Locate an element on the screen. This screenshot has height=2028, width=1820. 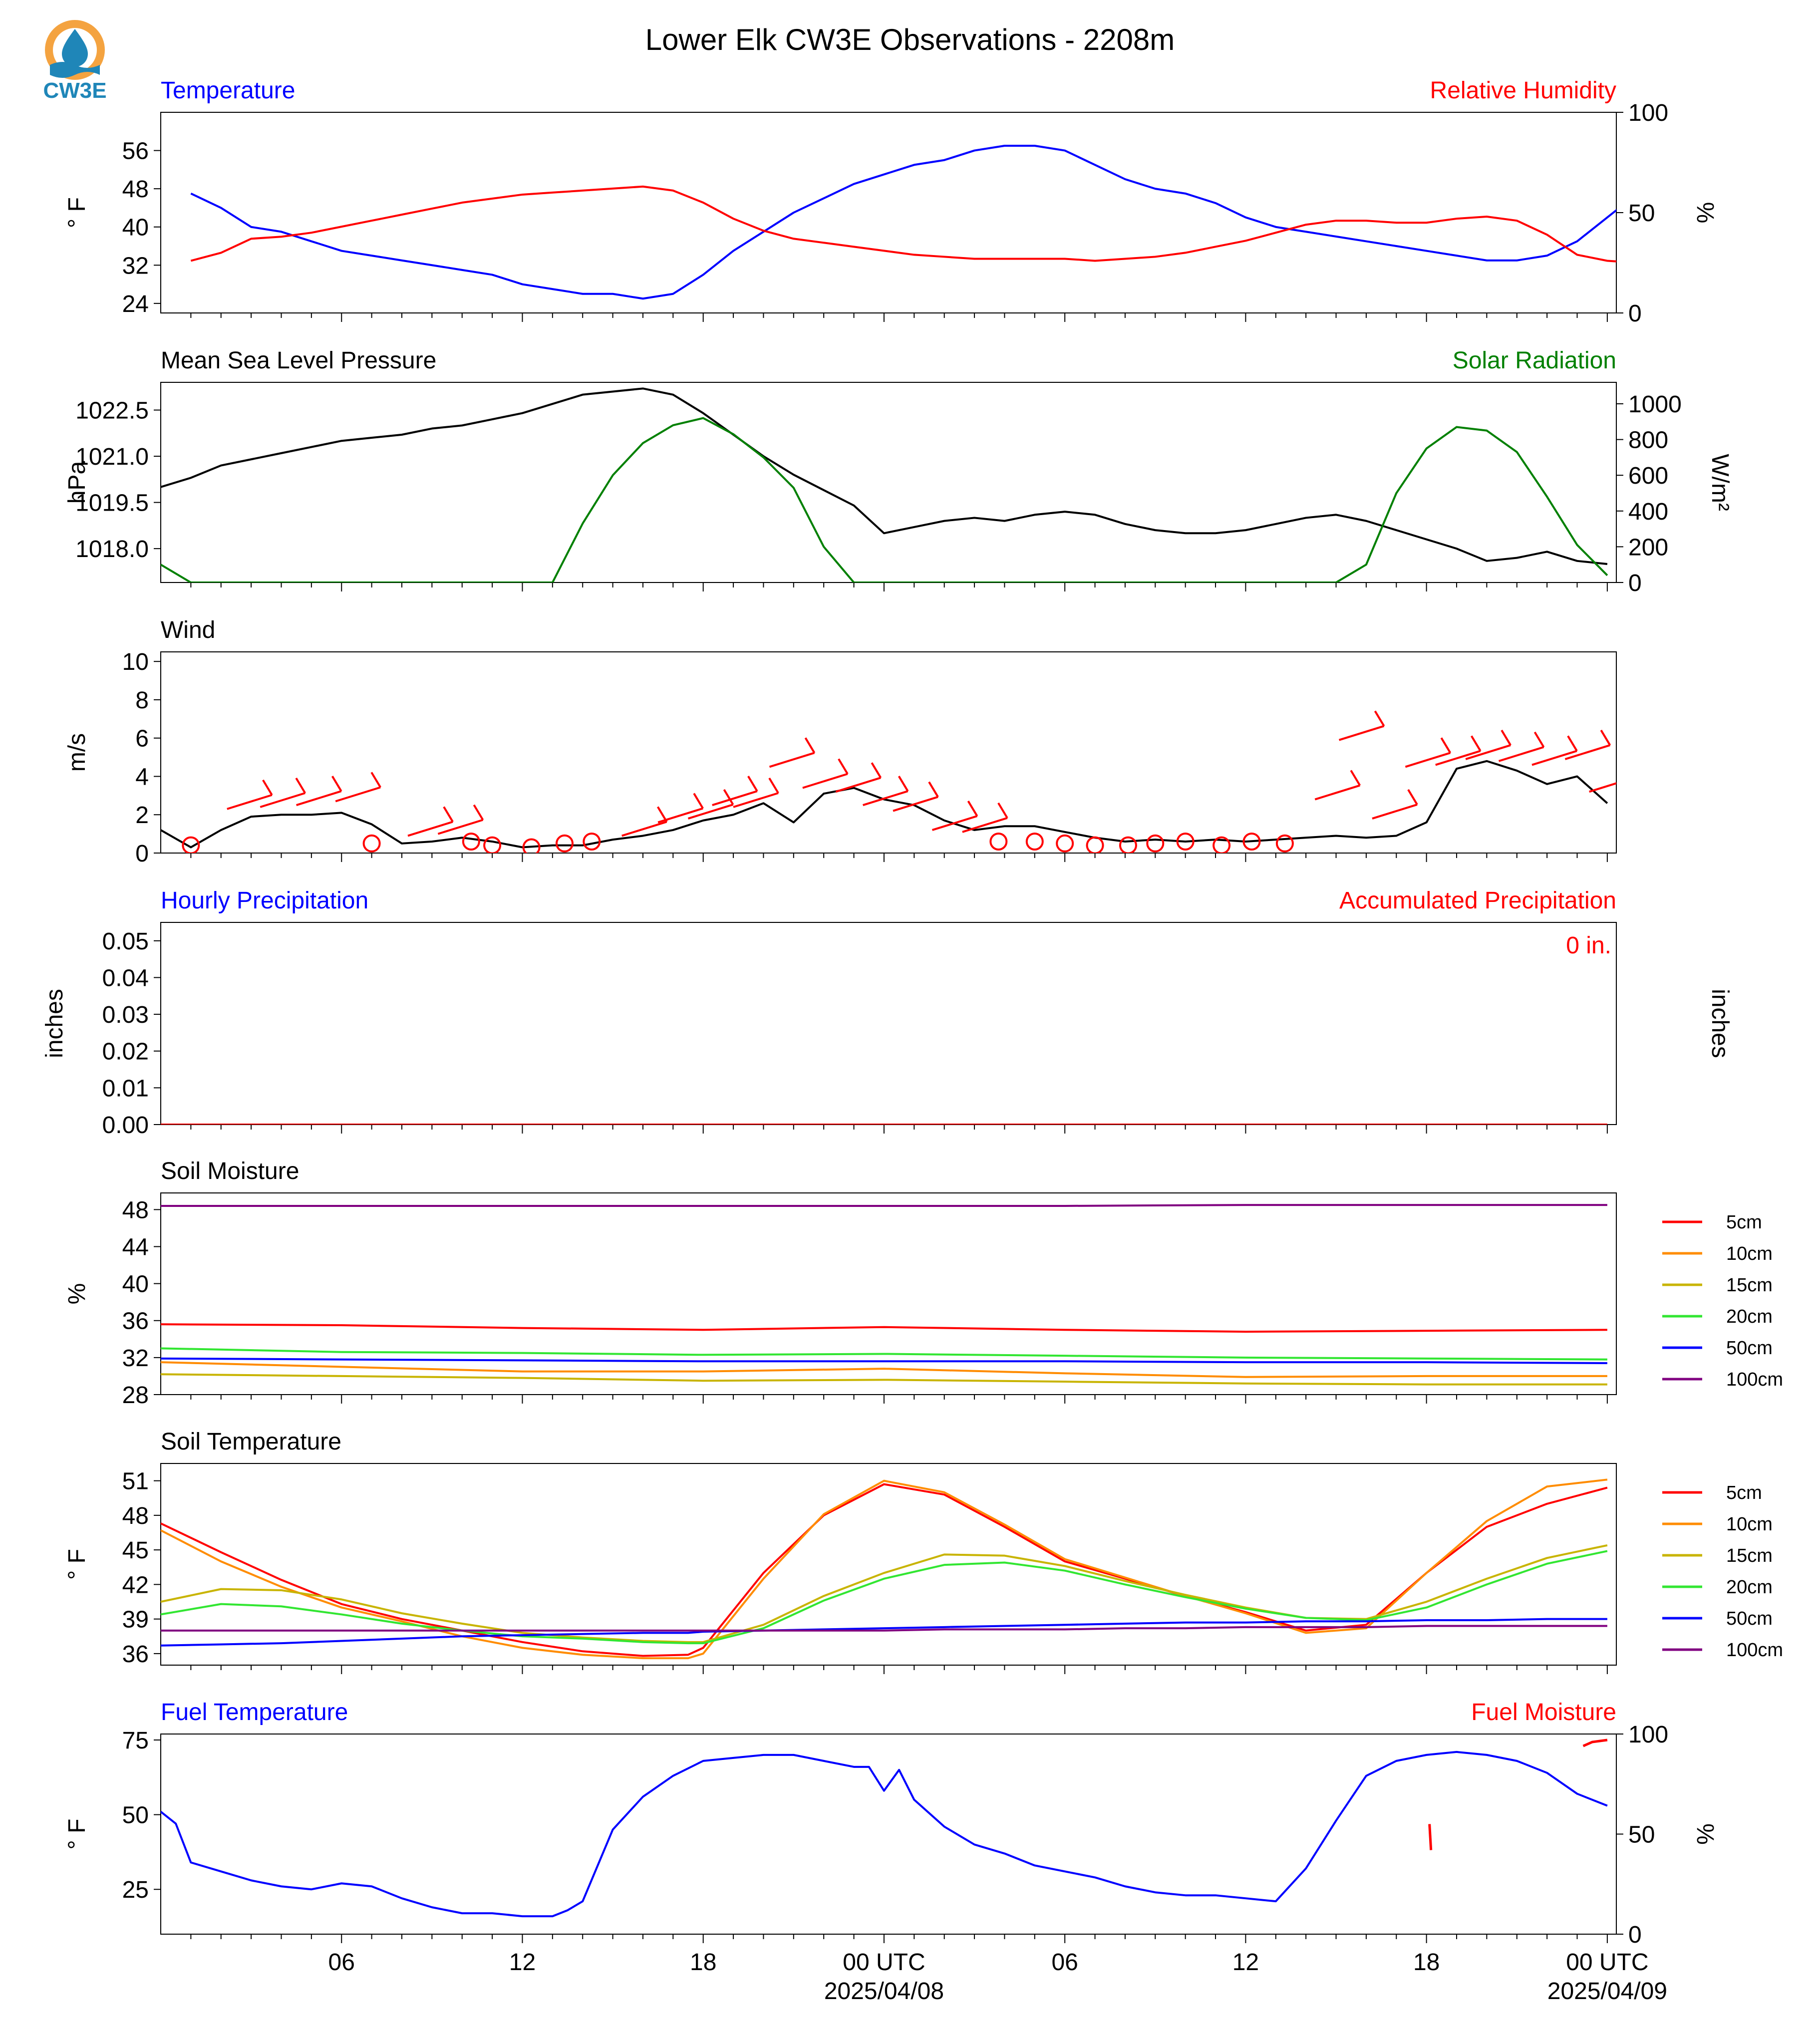
y-tick-label-left: 28 is located at coordinates (135, 1395).